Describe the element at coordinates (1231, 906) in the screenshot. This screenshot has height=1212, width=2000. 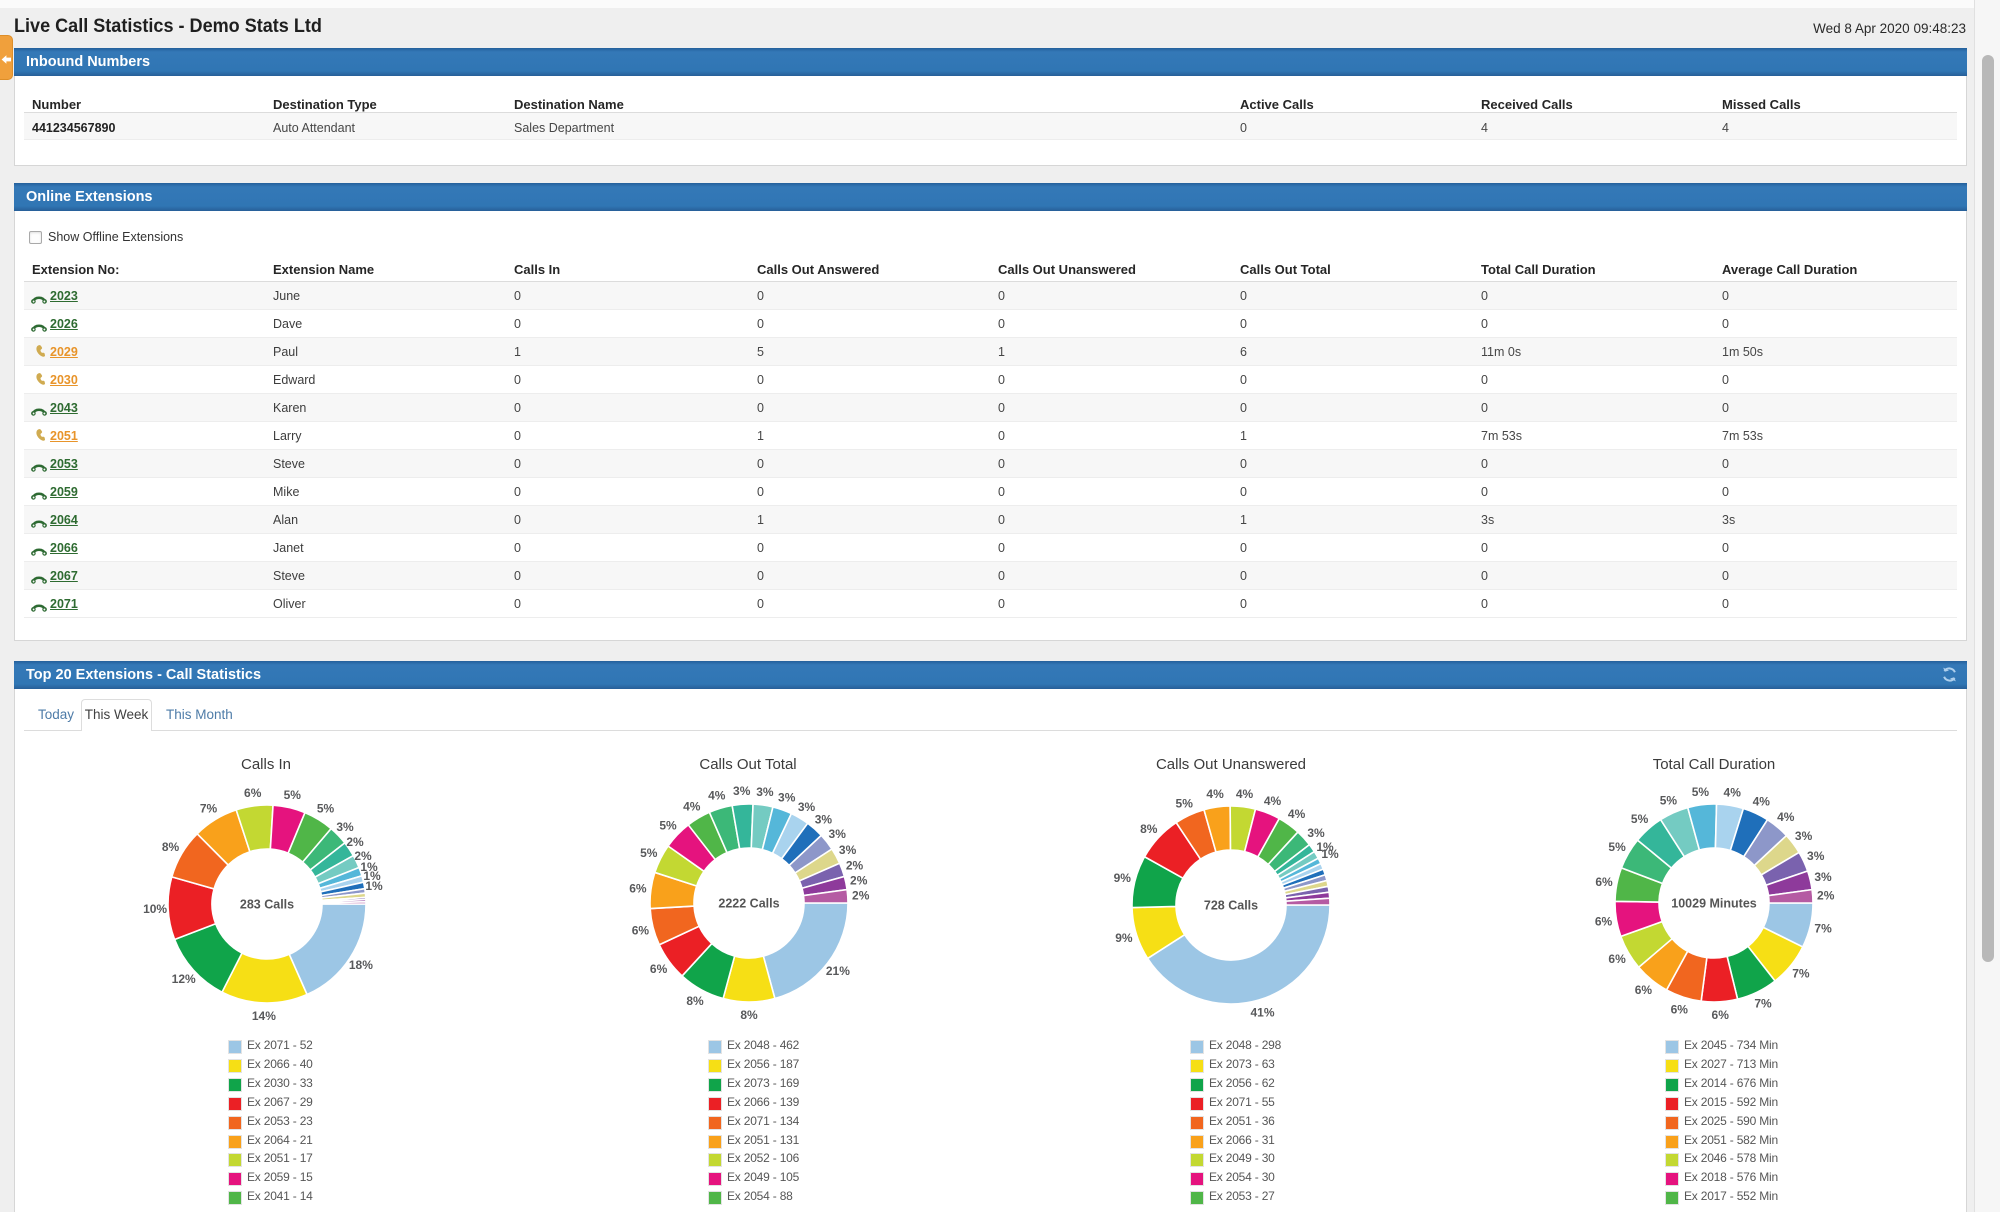
I see `svg-text: 728 Calls` at that location.